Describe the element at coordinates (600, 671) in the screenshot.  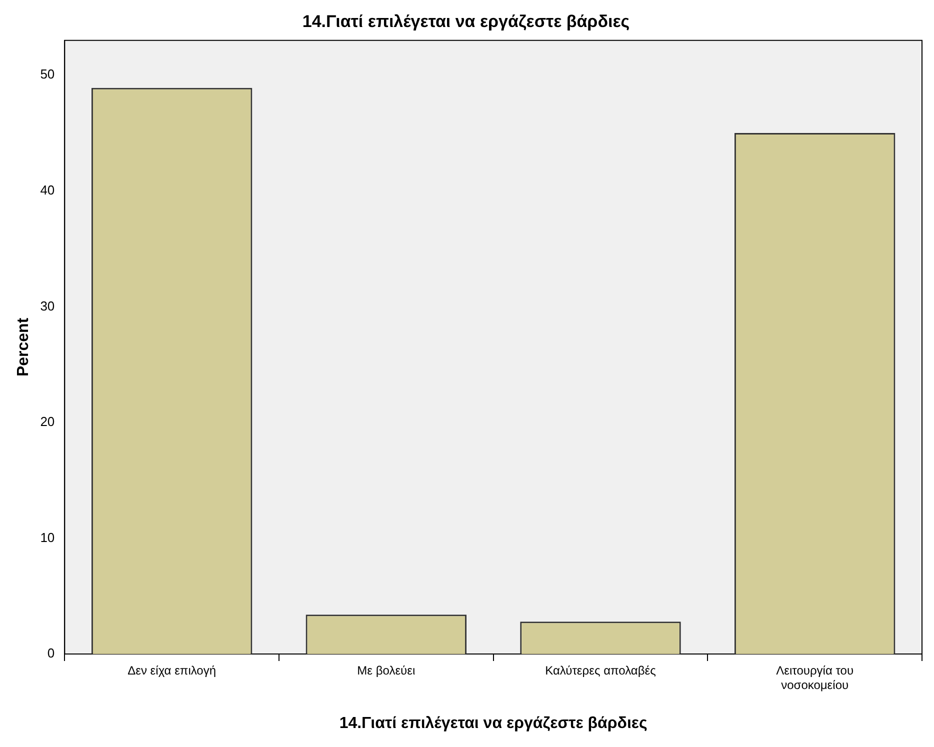
I see `x-tick-label: Καλύτερες απολαβές` at that location.